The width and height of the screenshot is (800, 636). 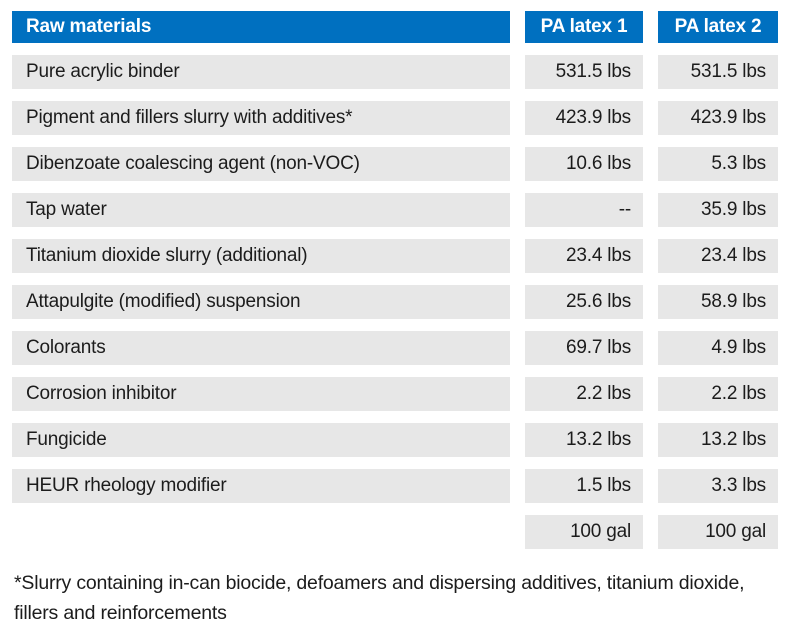 I want to click on material-name: Attapulgite (modified) suspension, so click(x=261, y=302).